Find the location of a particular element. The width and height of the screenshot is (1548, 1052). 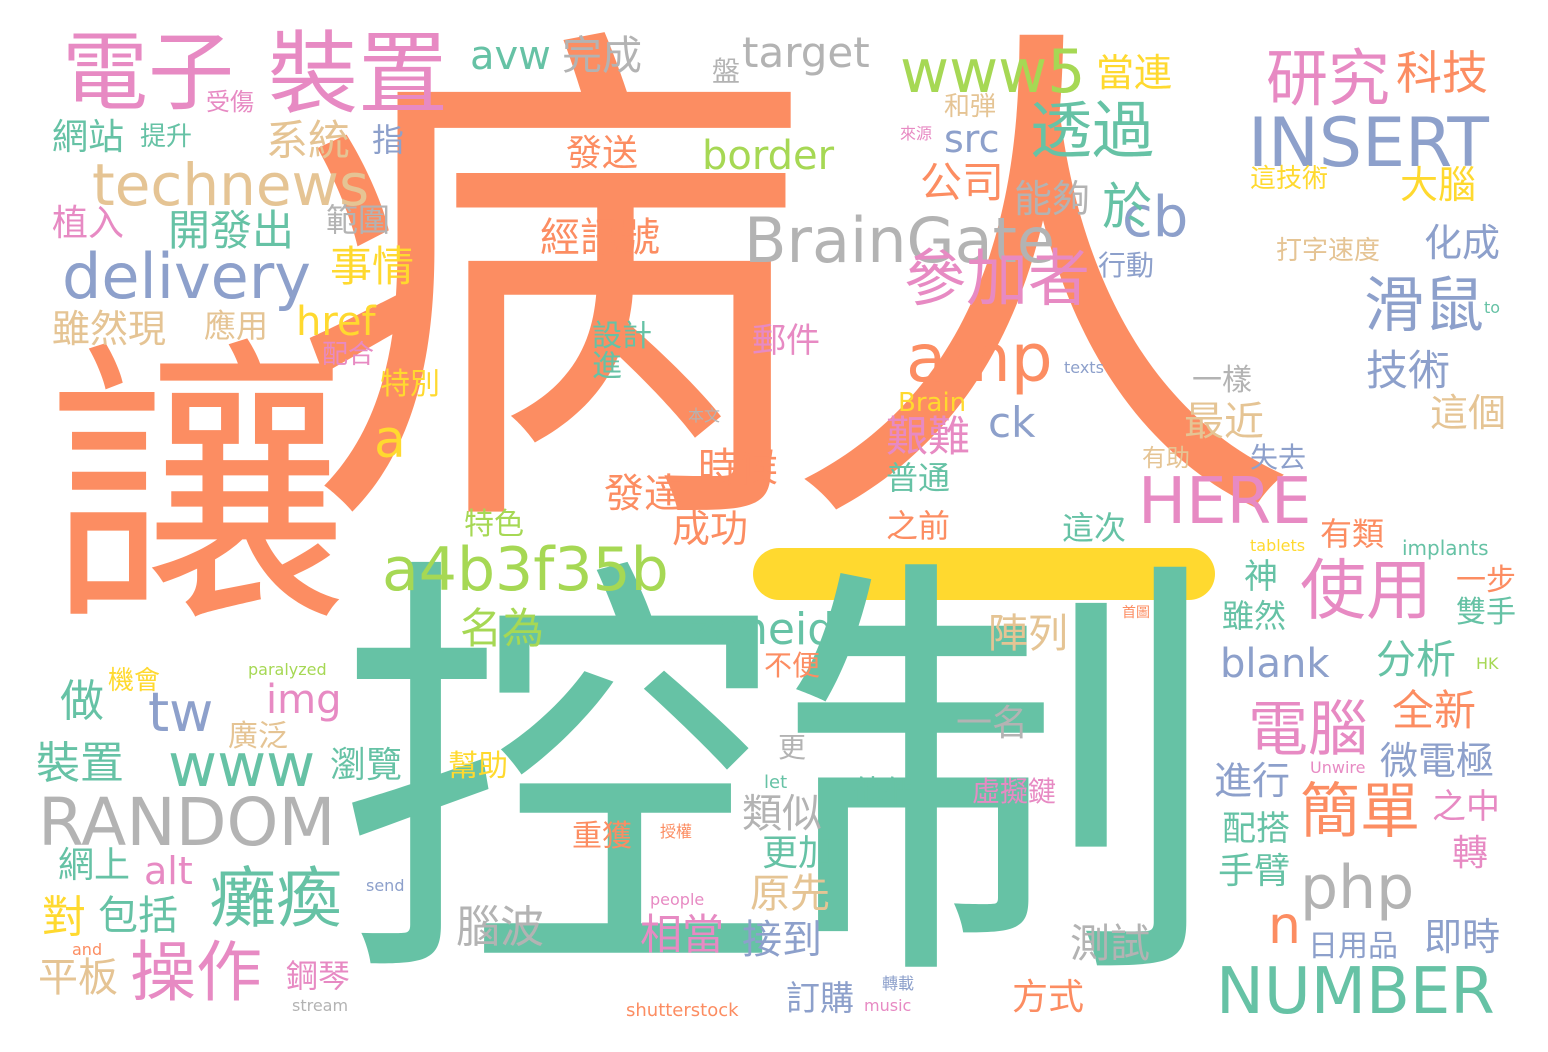

word-原先: 原先 is located at coordinates (790, 894).